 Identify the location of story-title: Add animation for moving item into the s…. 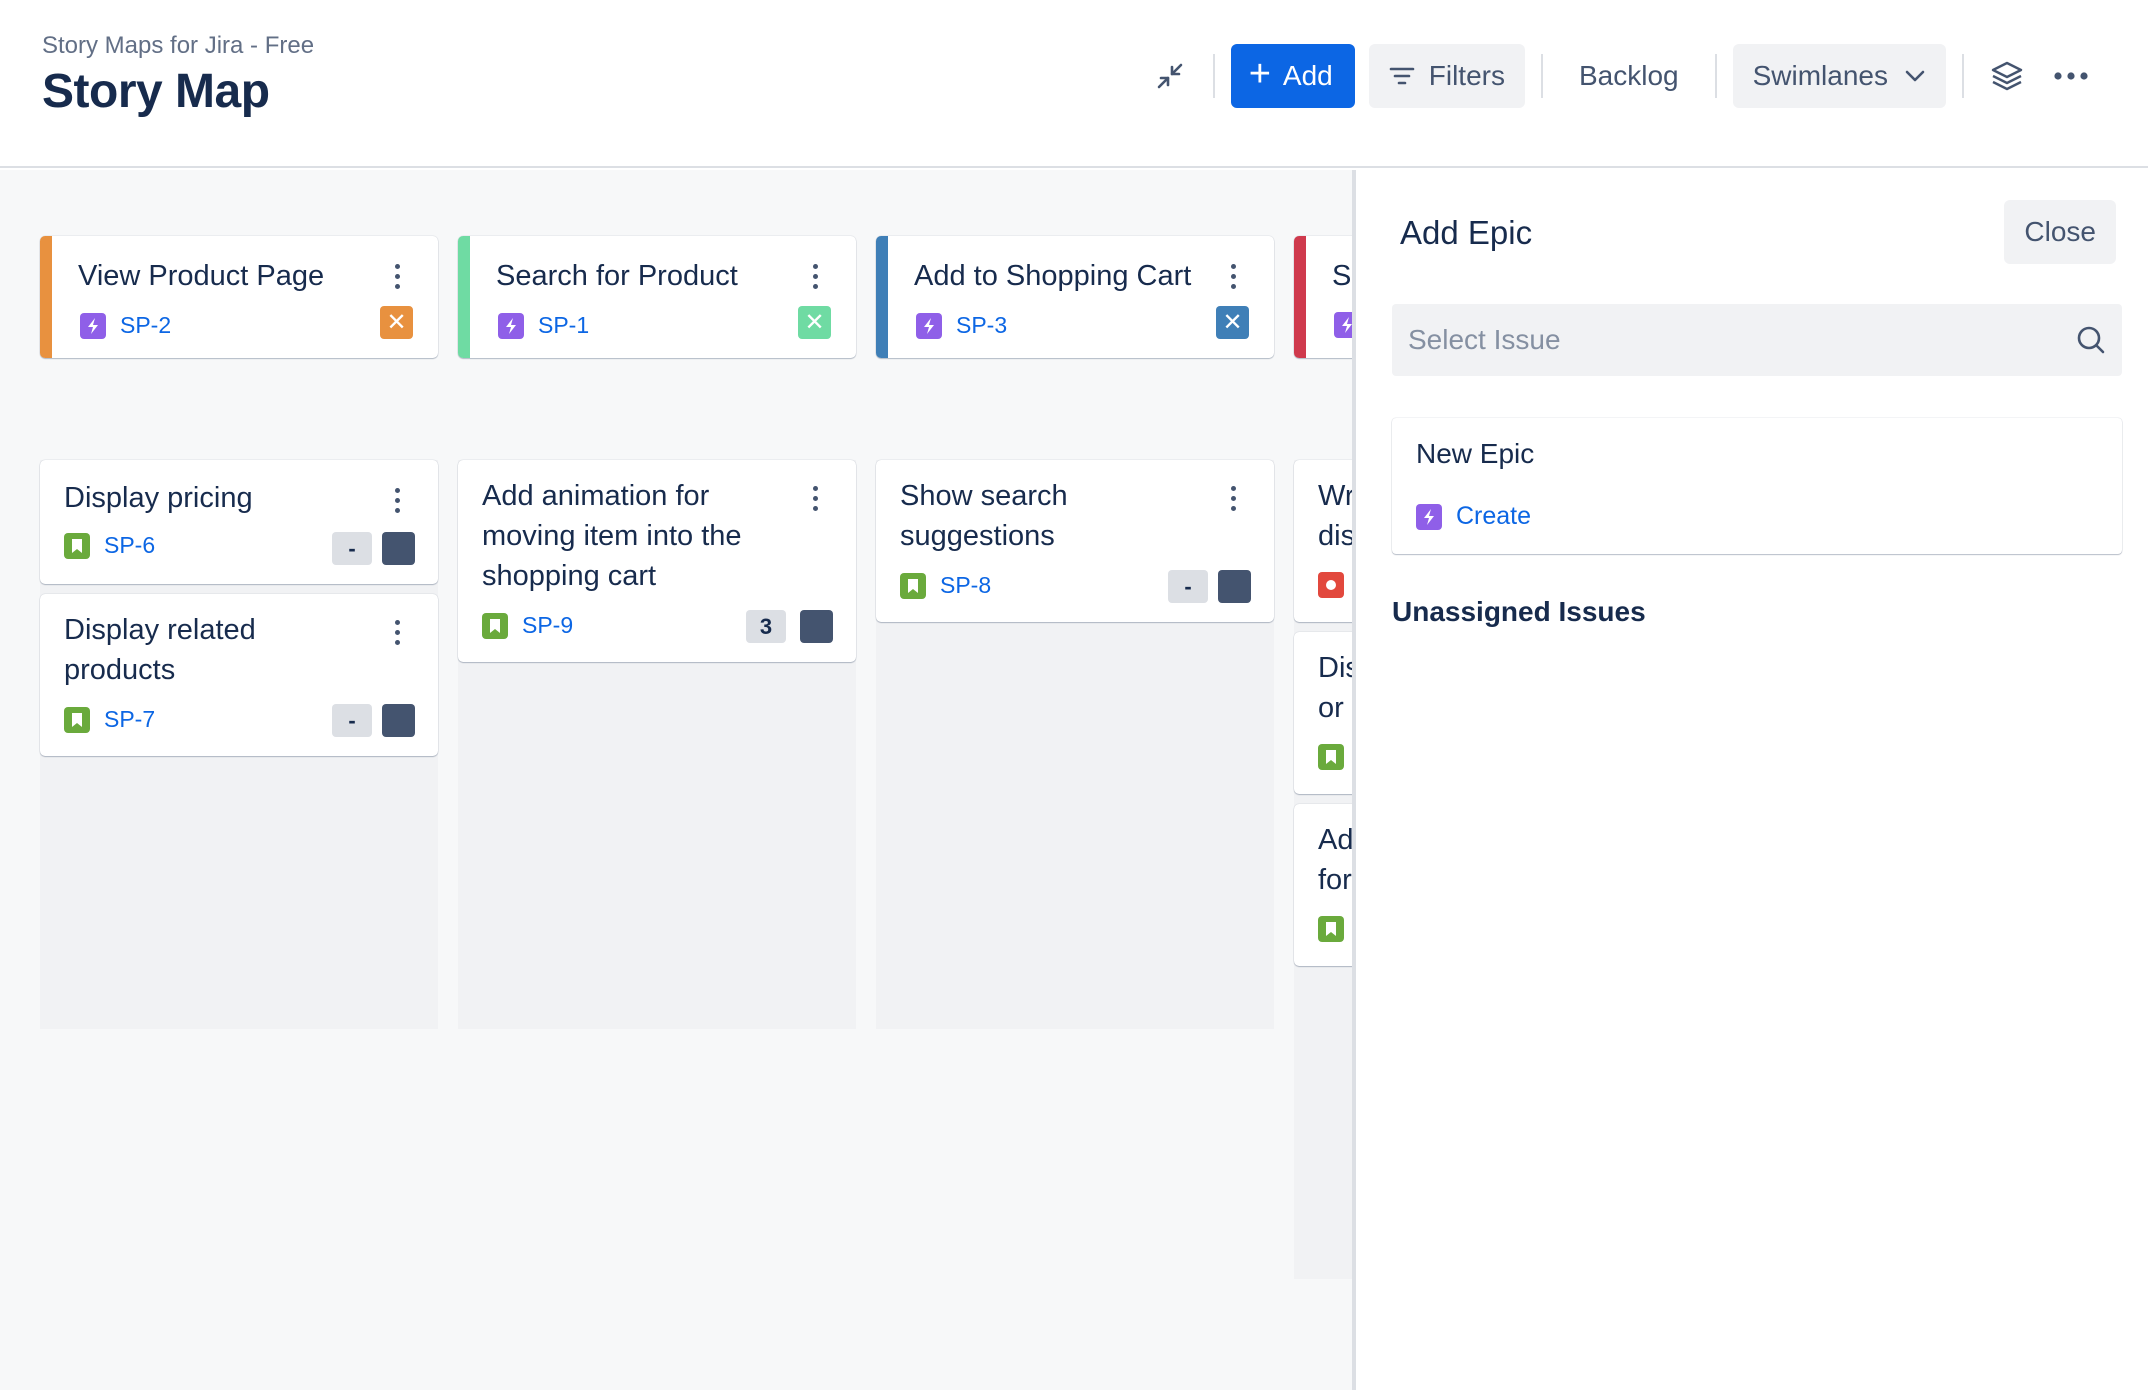
(612, 536).